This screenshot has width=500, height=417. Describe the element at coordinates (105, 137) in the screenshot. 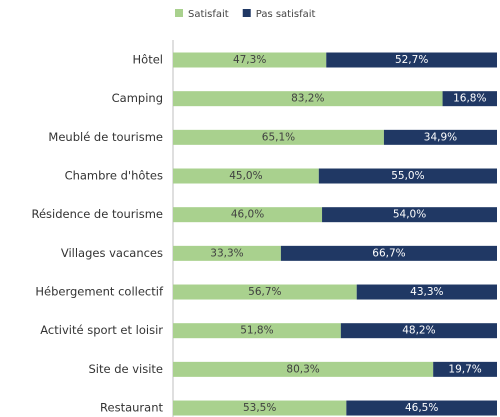

I see `y-tick-label: Meublé de tourisme` at that location.